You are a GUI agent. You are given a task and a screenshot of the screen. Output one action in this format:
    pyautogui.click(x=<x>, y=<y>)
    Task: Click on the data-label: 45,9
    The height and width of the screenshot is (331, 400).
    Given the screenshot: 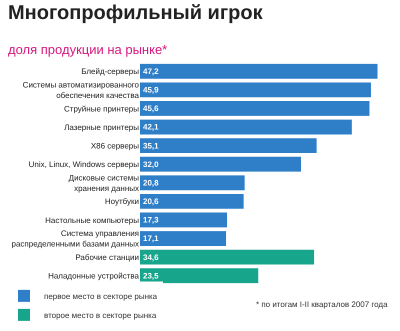 What is the action you would take?
    pyautogui.click(x=151, y=90)
    